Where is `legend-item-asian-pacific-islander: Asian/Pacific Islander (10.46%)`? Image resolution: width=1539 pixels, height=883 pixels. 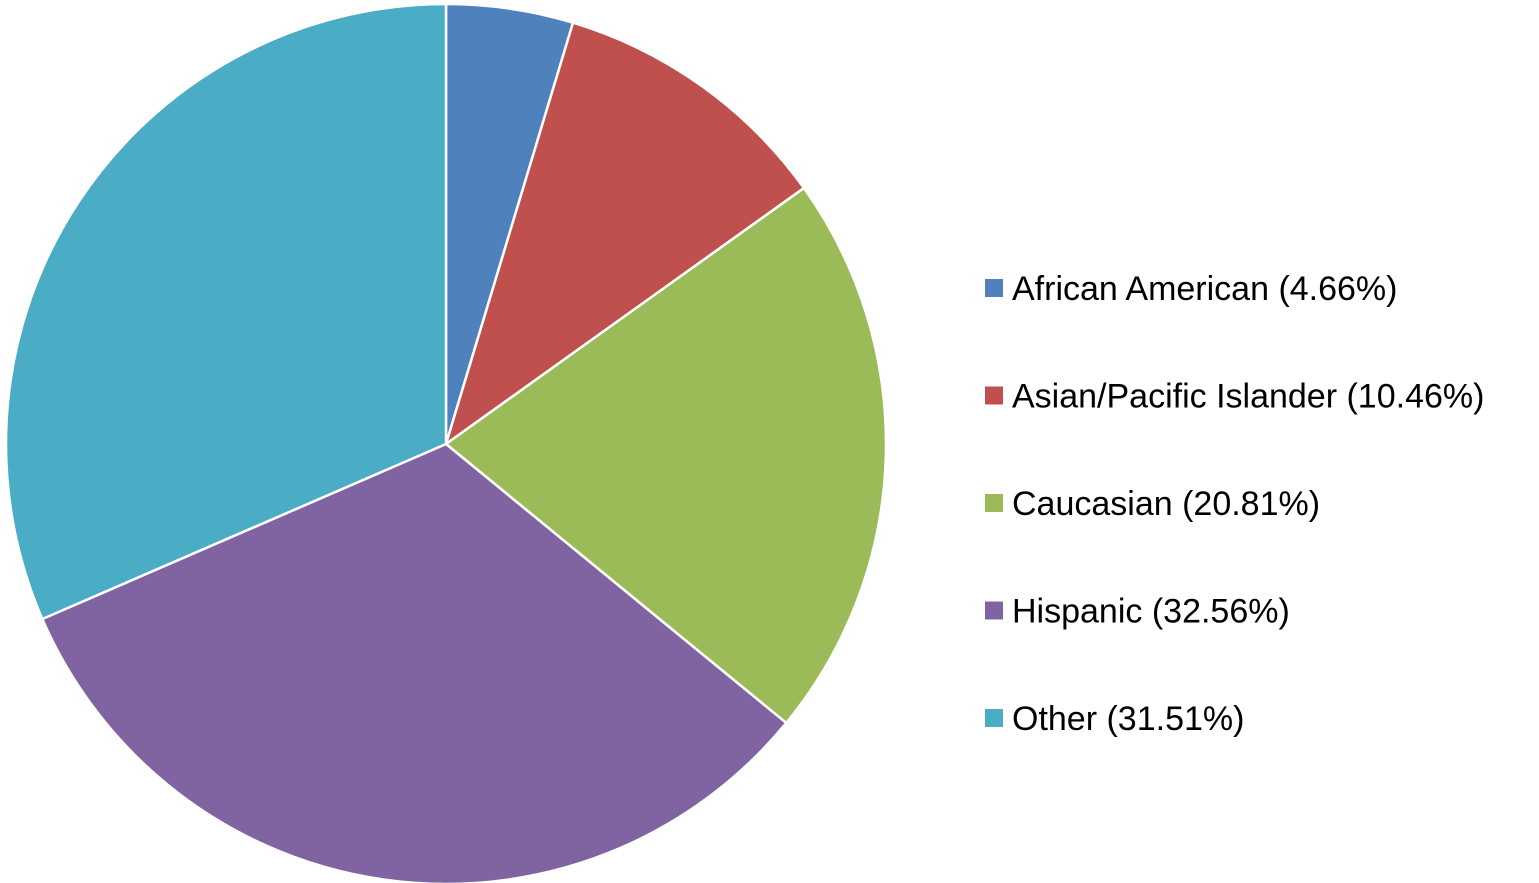
legend-item-asian-pacific-islander: Asian/Pacific Islander (10.46%) is located at coordinates (1234, 397).